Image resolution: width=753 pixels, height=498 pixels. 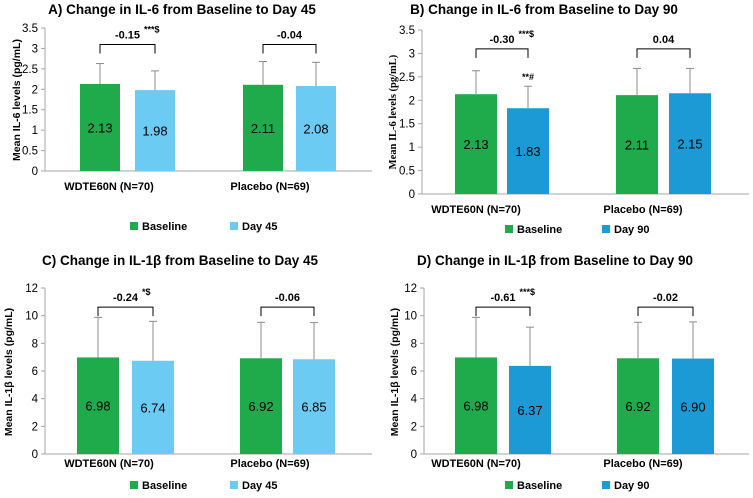 What do you see at coordinates (313, 407) in the screenshot?
I see `data-label: 6.85` at bounding box center [313, 407].